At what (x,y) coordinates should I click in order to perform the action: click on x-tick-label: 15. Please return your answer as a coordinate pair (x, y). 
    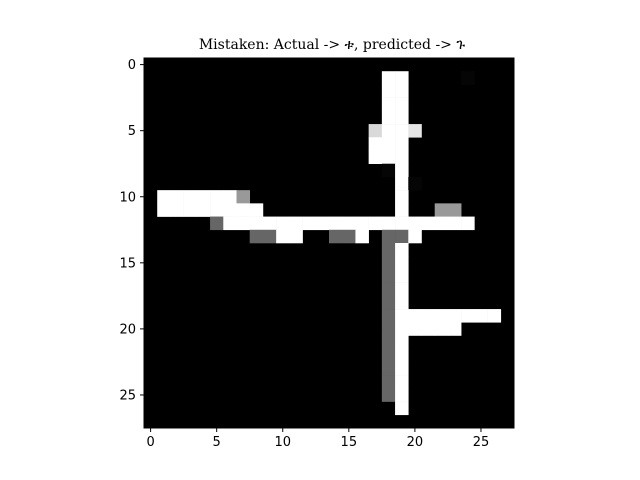
    Looking at the image, I should click on (349, 442).